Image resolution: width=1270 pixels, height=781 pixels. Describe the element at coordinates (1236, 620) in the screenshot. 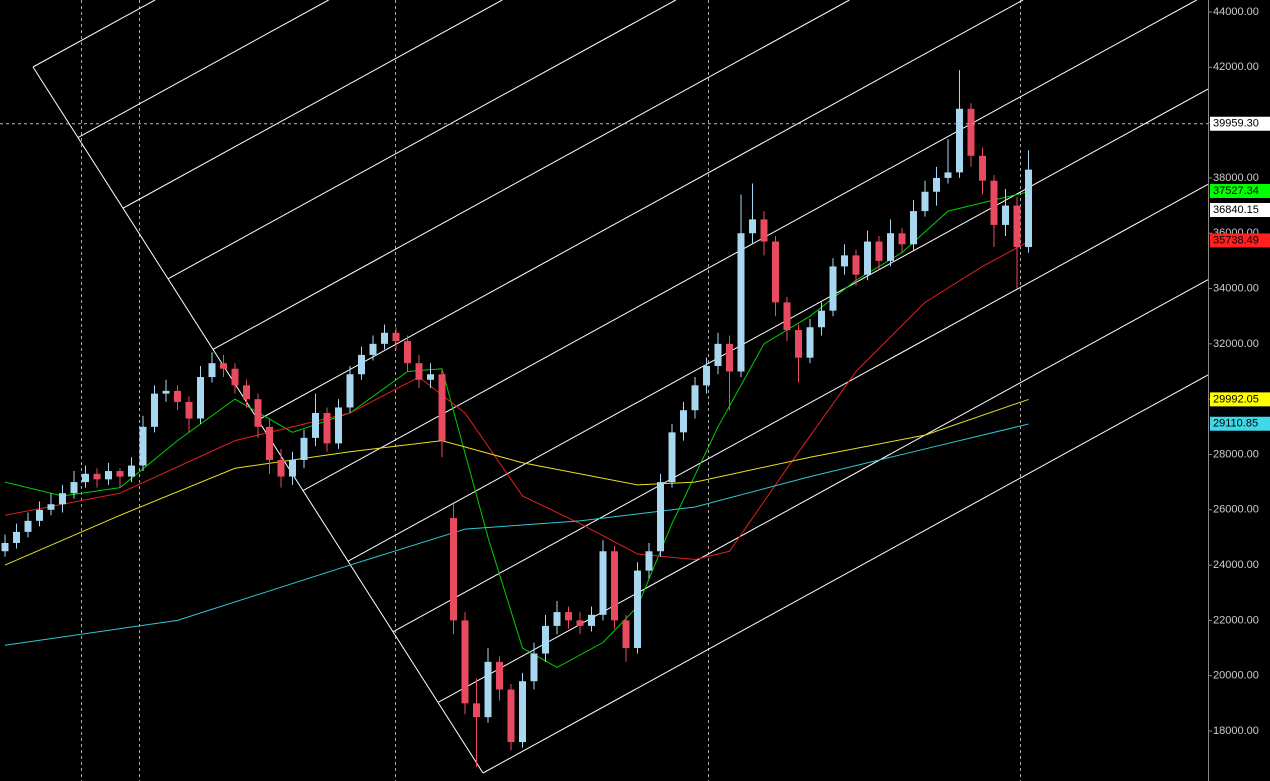

I see `y-tick-label: 22000.00` at that location.